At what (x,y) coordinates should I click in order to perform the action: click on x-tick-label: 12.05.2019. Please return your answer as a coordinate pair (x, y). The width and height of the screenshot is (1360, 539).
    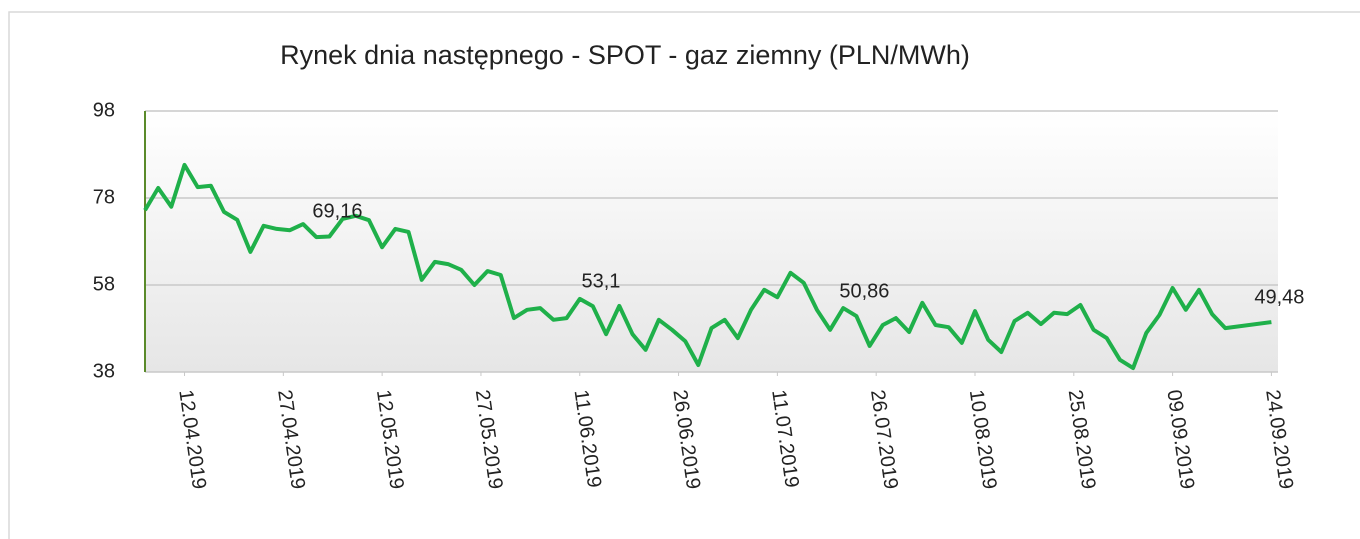
    Looking at the image, I should click on (390, 439).